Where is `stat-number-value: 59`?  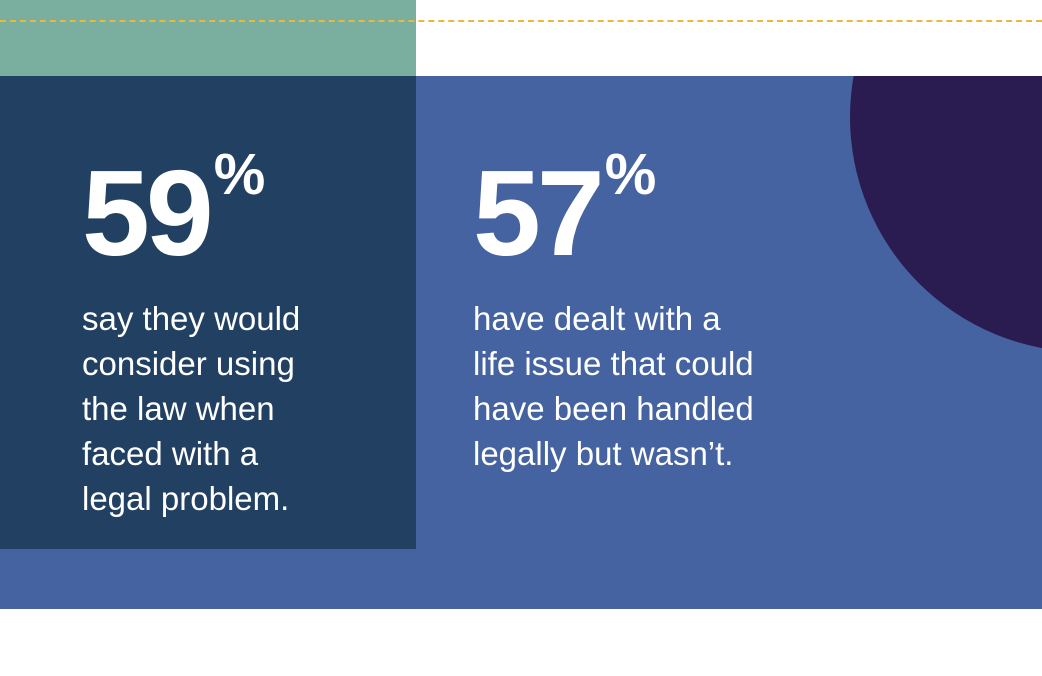
stat-number-value: 59 is located at coordinates (148, 213).